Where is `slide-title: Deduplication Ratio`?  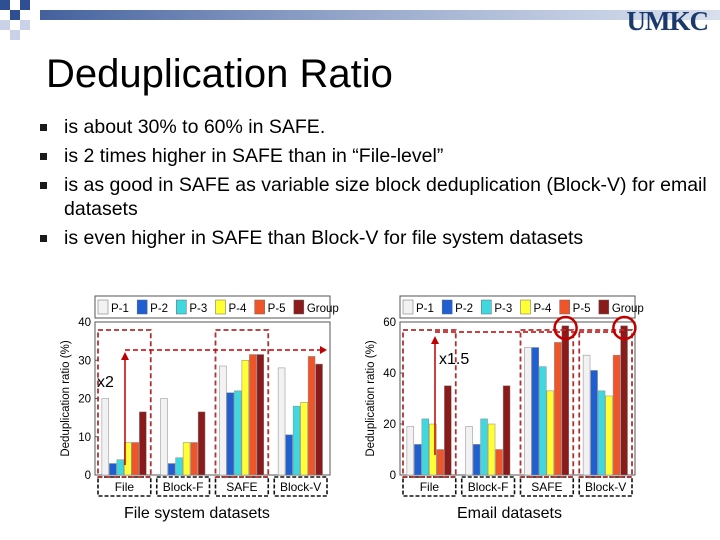
slide-title: Deduplication Ratio is located at coordinates (219, 74).